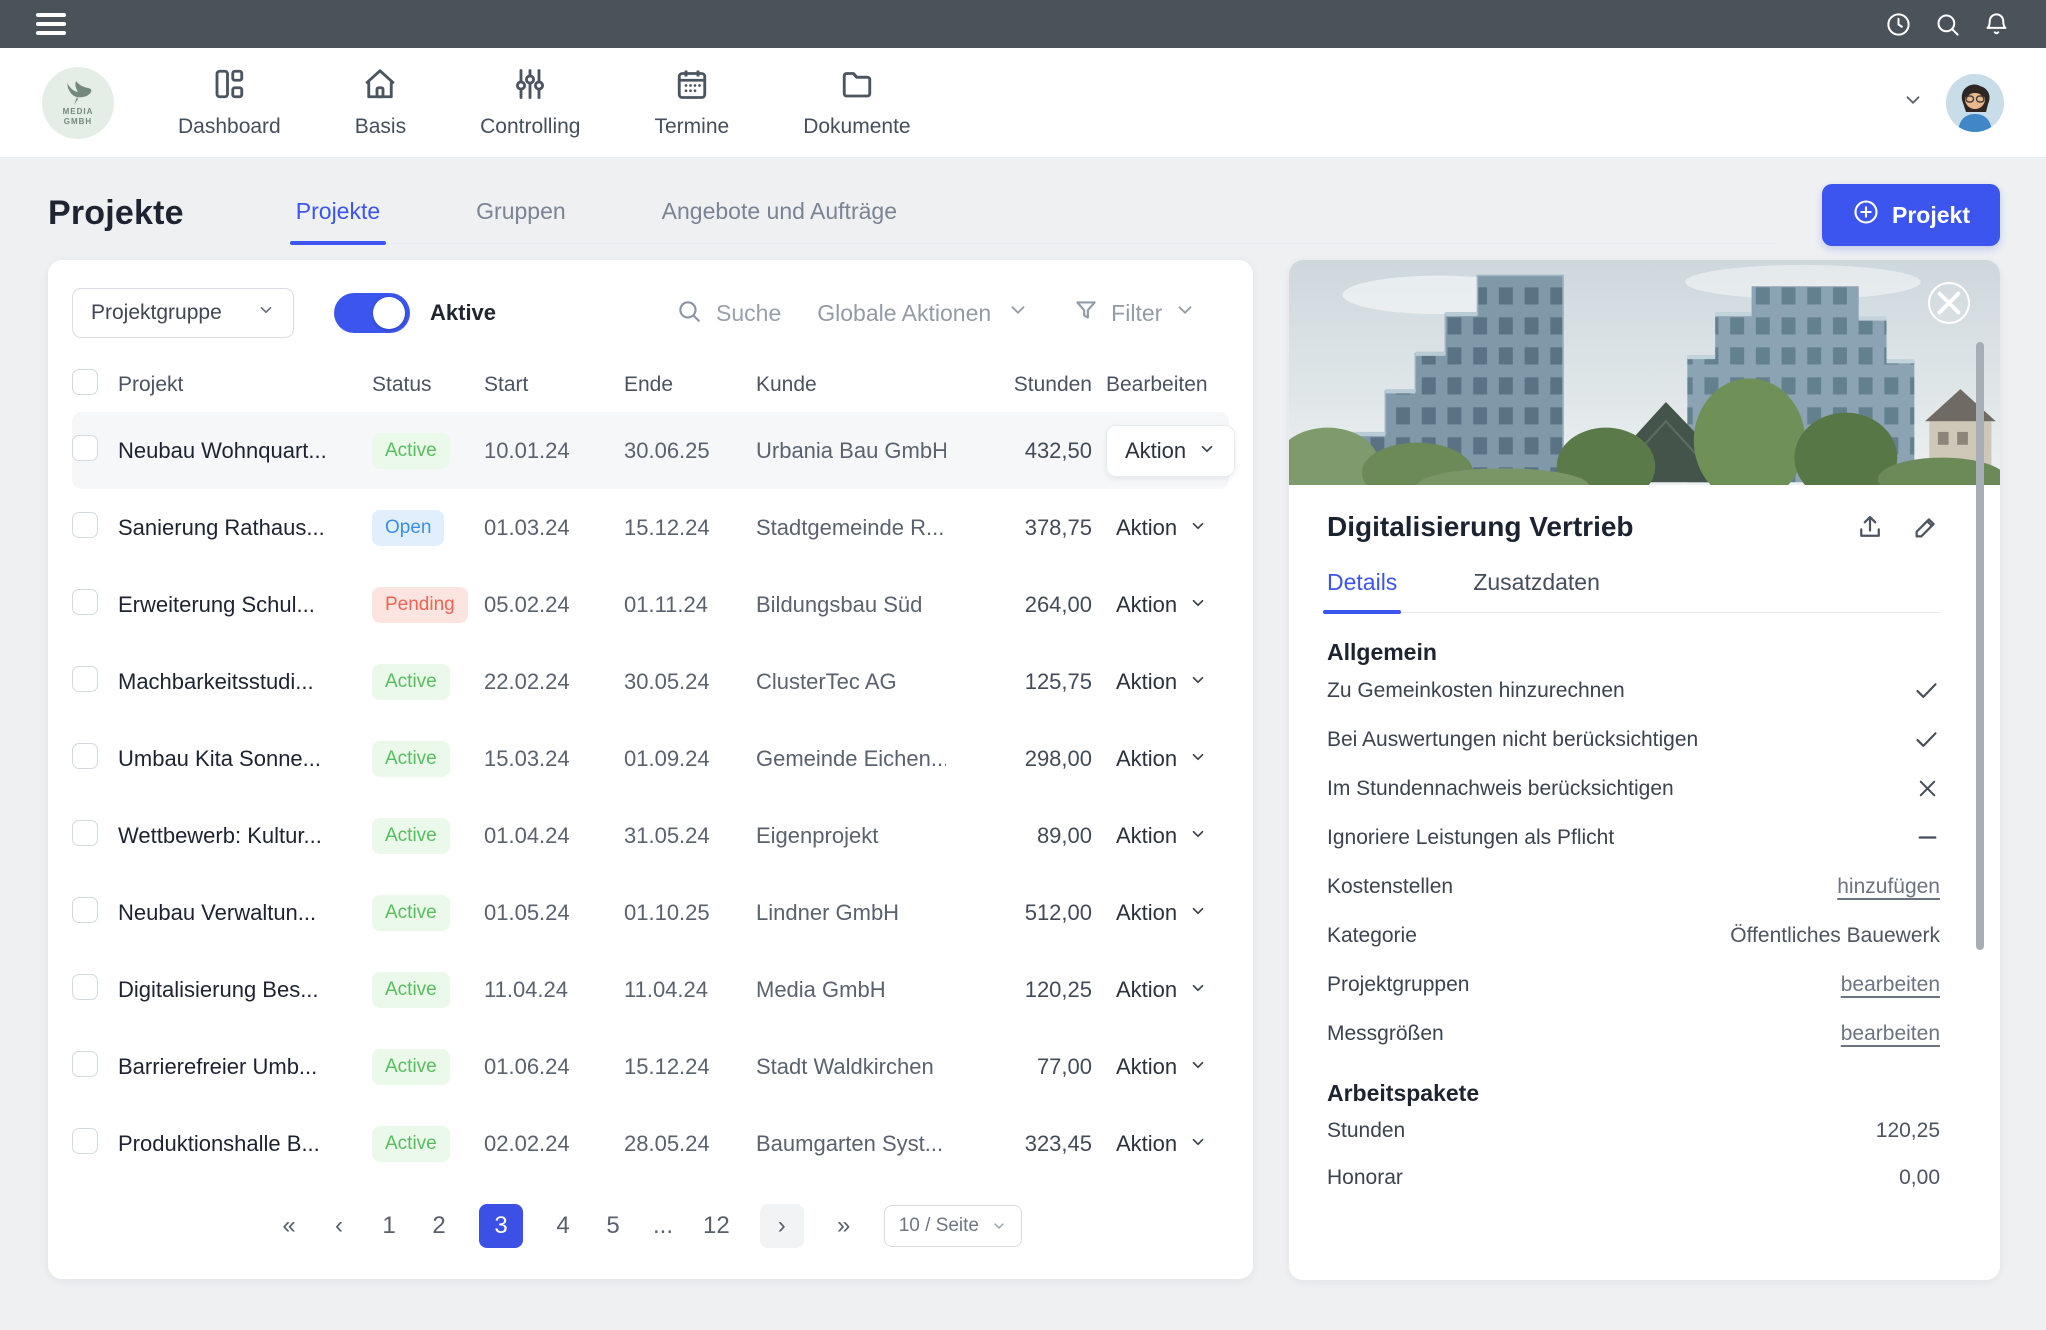  Describe the element at coordinates (952, 1226) in the screenshot. I see `page-size-select: 10 / Seite` at that location.